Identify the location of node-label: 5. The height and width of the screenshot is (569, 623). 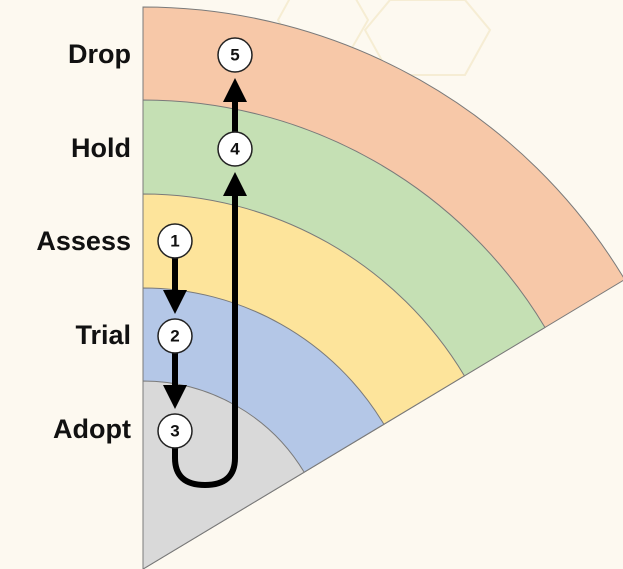
(234, 55).